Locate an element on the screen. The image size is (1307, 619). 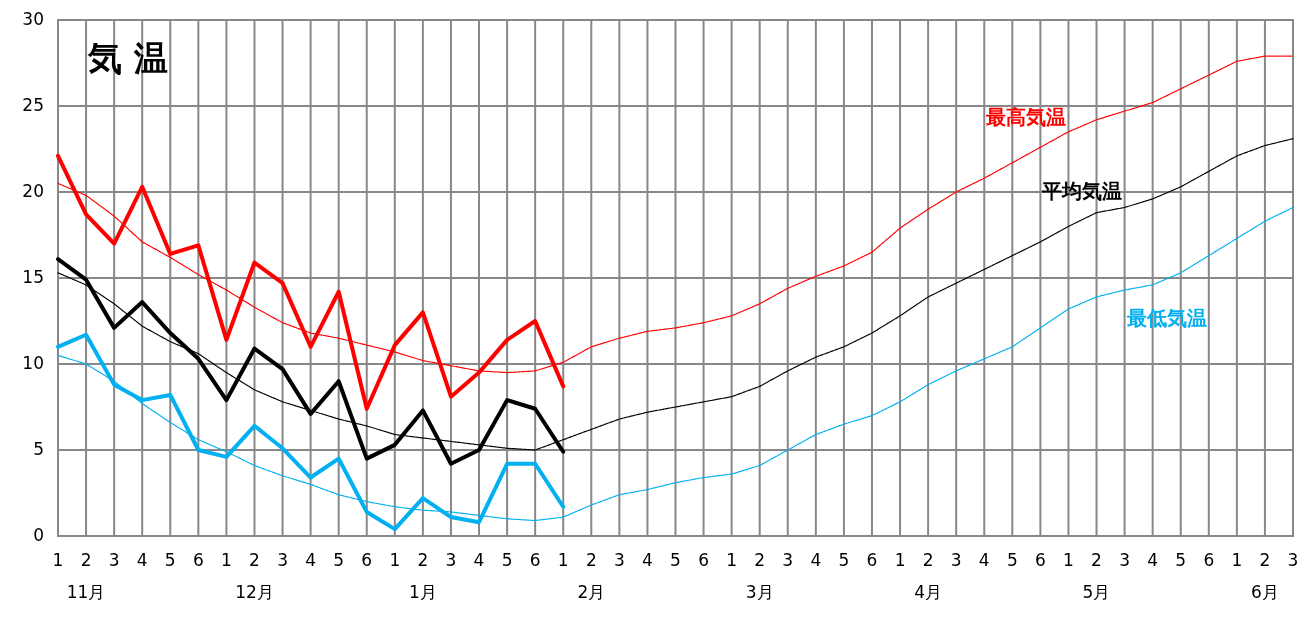
y-tick-label: 5 is located at coordinates (38, 449).